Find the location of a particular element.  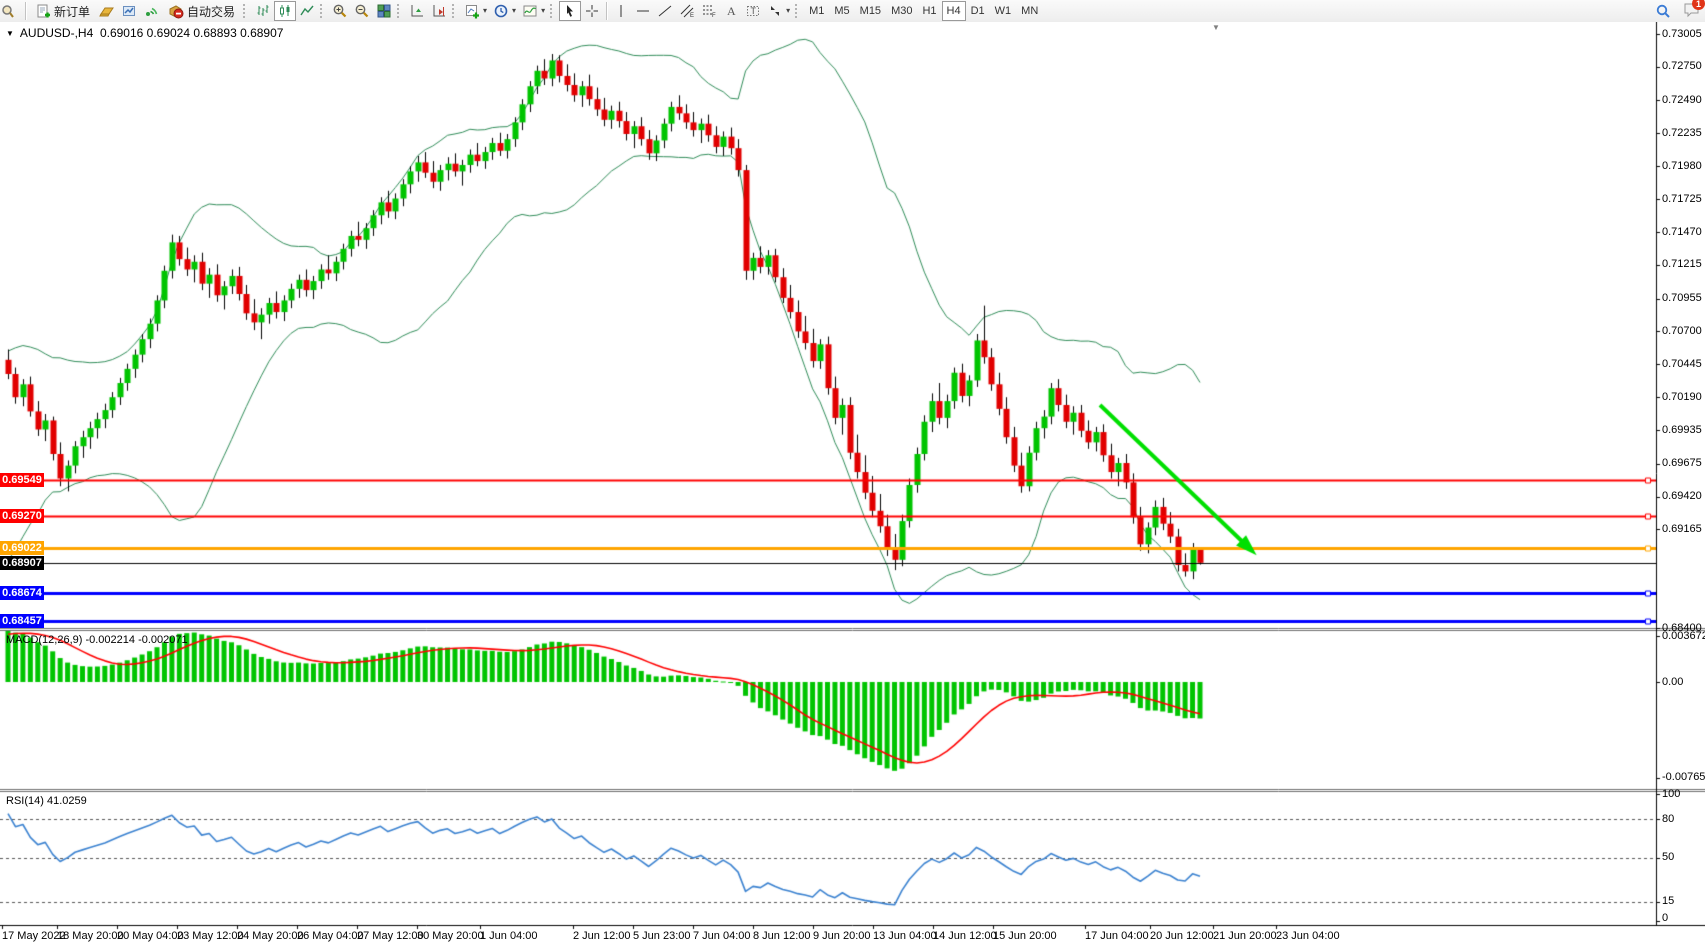

price-axis-label: 0.68400 is located at coordinates (1682, 627).